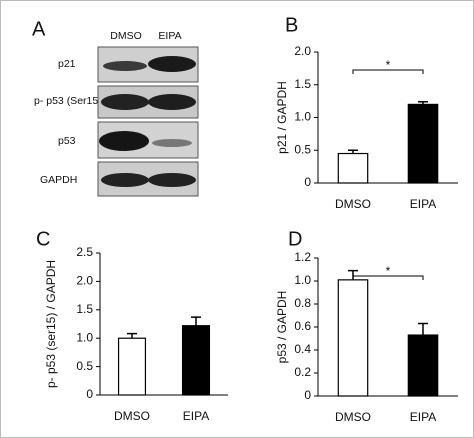 The width and height of the screenshot is (474, 438). Describe the element at coordinates (67, 64) in the screenshot. I see `blot-row: p21` at that location.